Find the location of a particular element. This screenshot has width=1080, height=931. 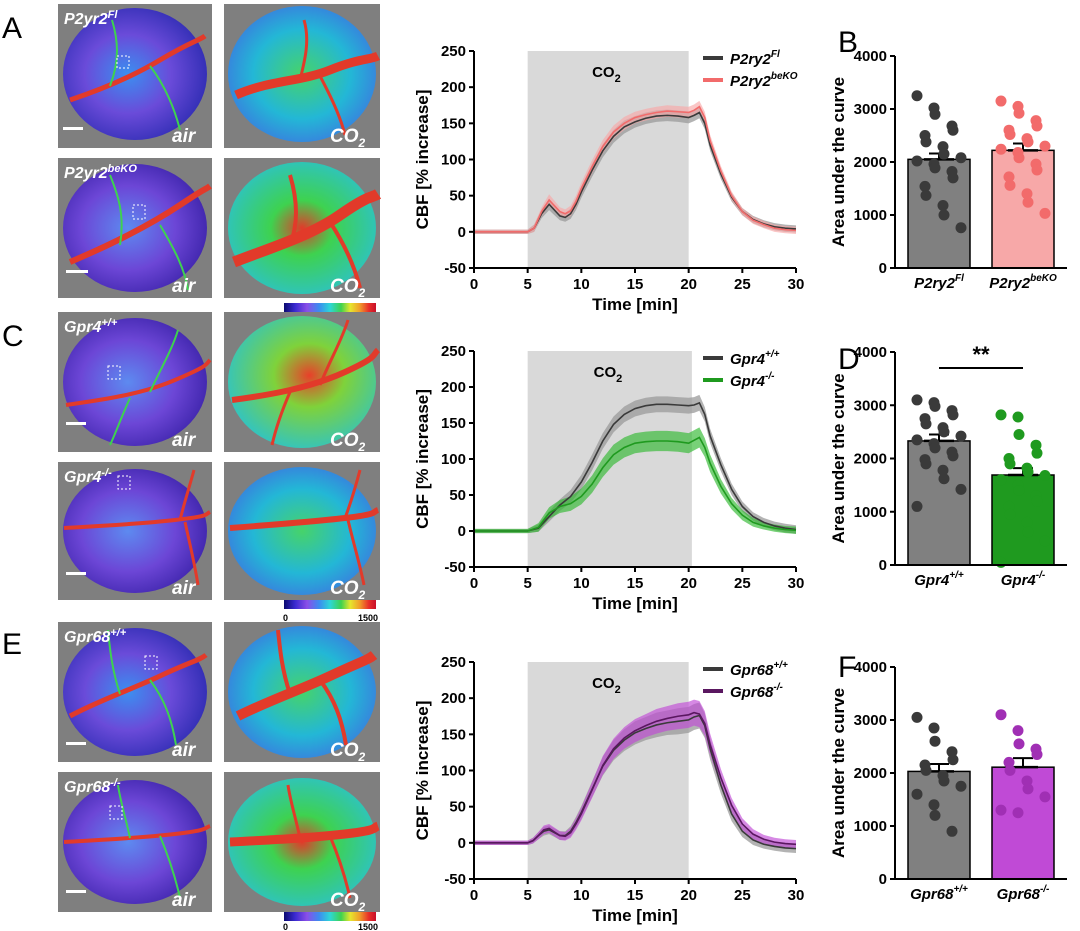

genotype-label-a-bottom: P2yr2 is located at coordinates (86, 173).